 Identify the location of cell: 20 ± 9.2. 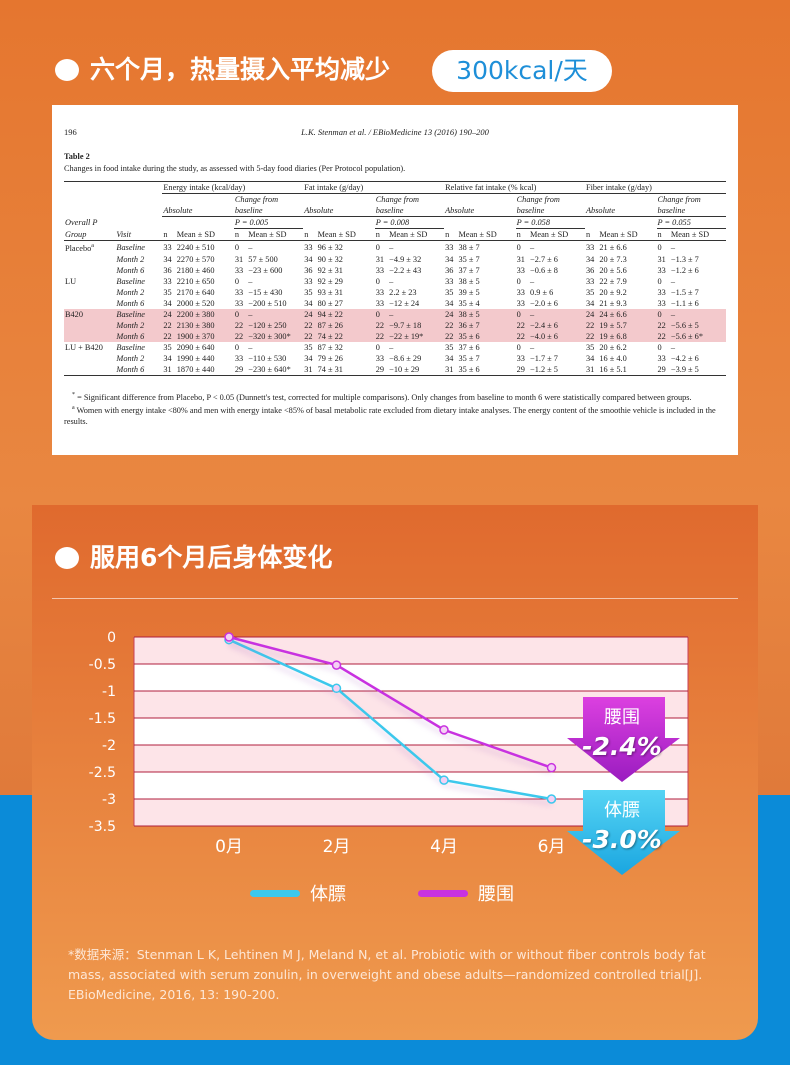
(613, 292).